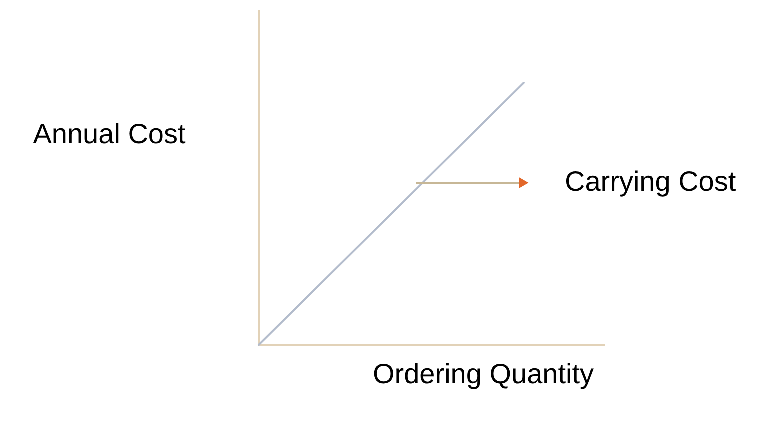  What do you see at coordinates (650, 181) in the screenshot?
I see `text: Carrying Cost` at bounding box center [650, 181].